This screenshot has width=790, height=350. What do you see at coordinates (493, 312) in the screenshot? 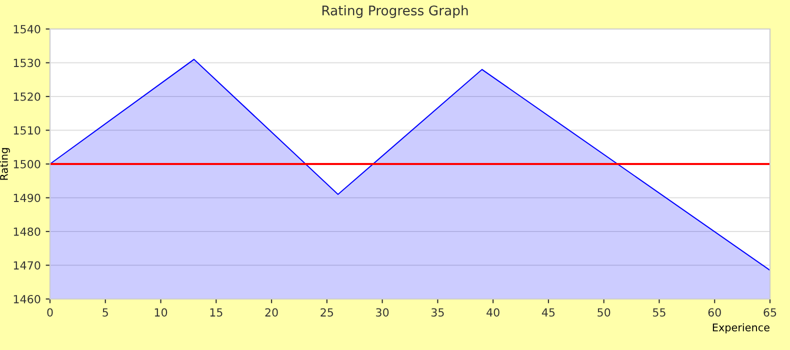
I see `x-tick-label: 40` at bounding box center [493, 312].